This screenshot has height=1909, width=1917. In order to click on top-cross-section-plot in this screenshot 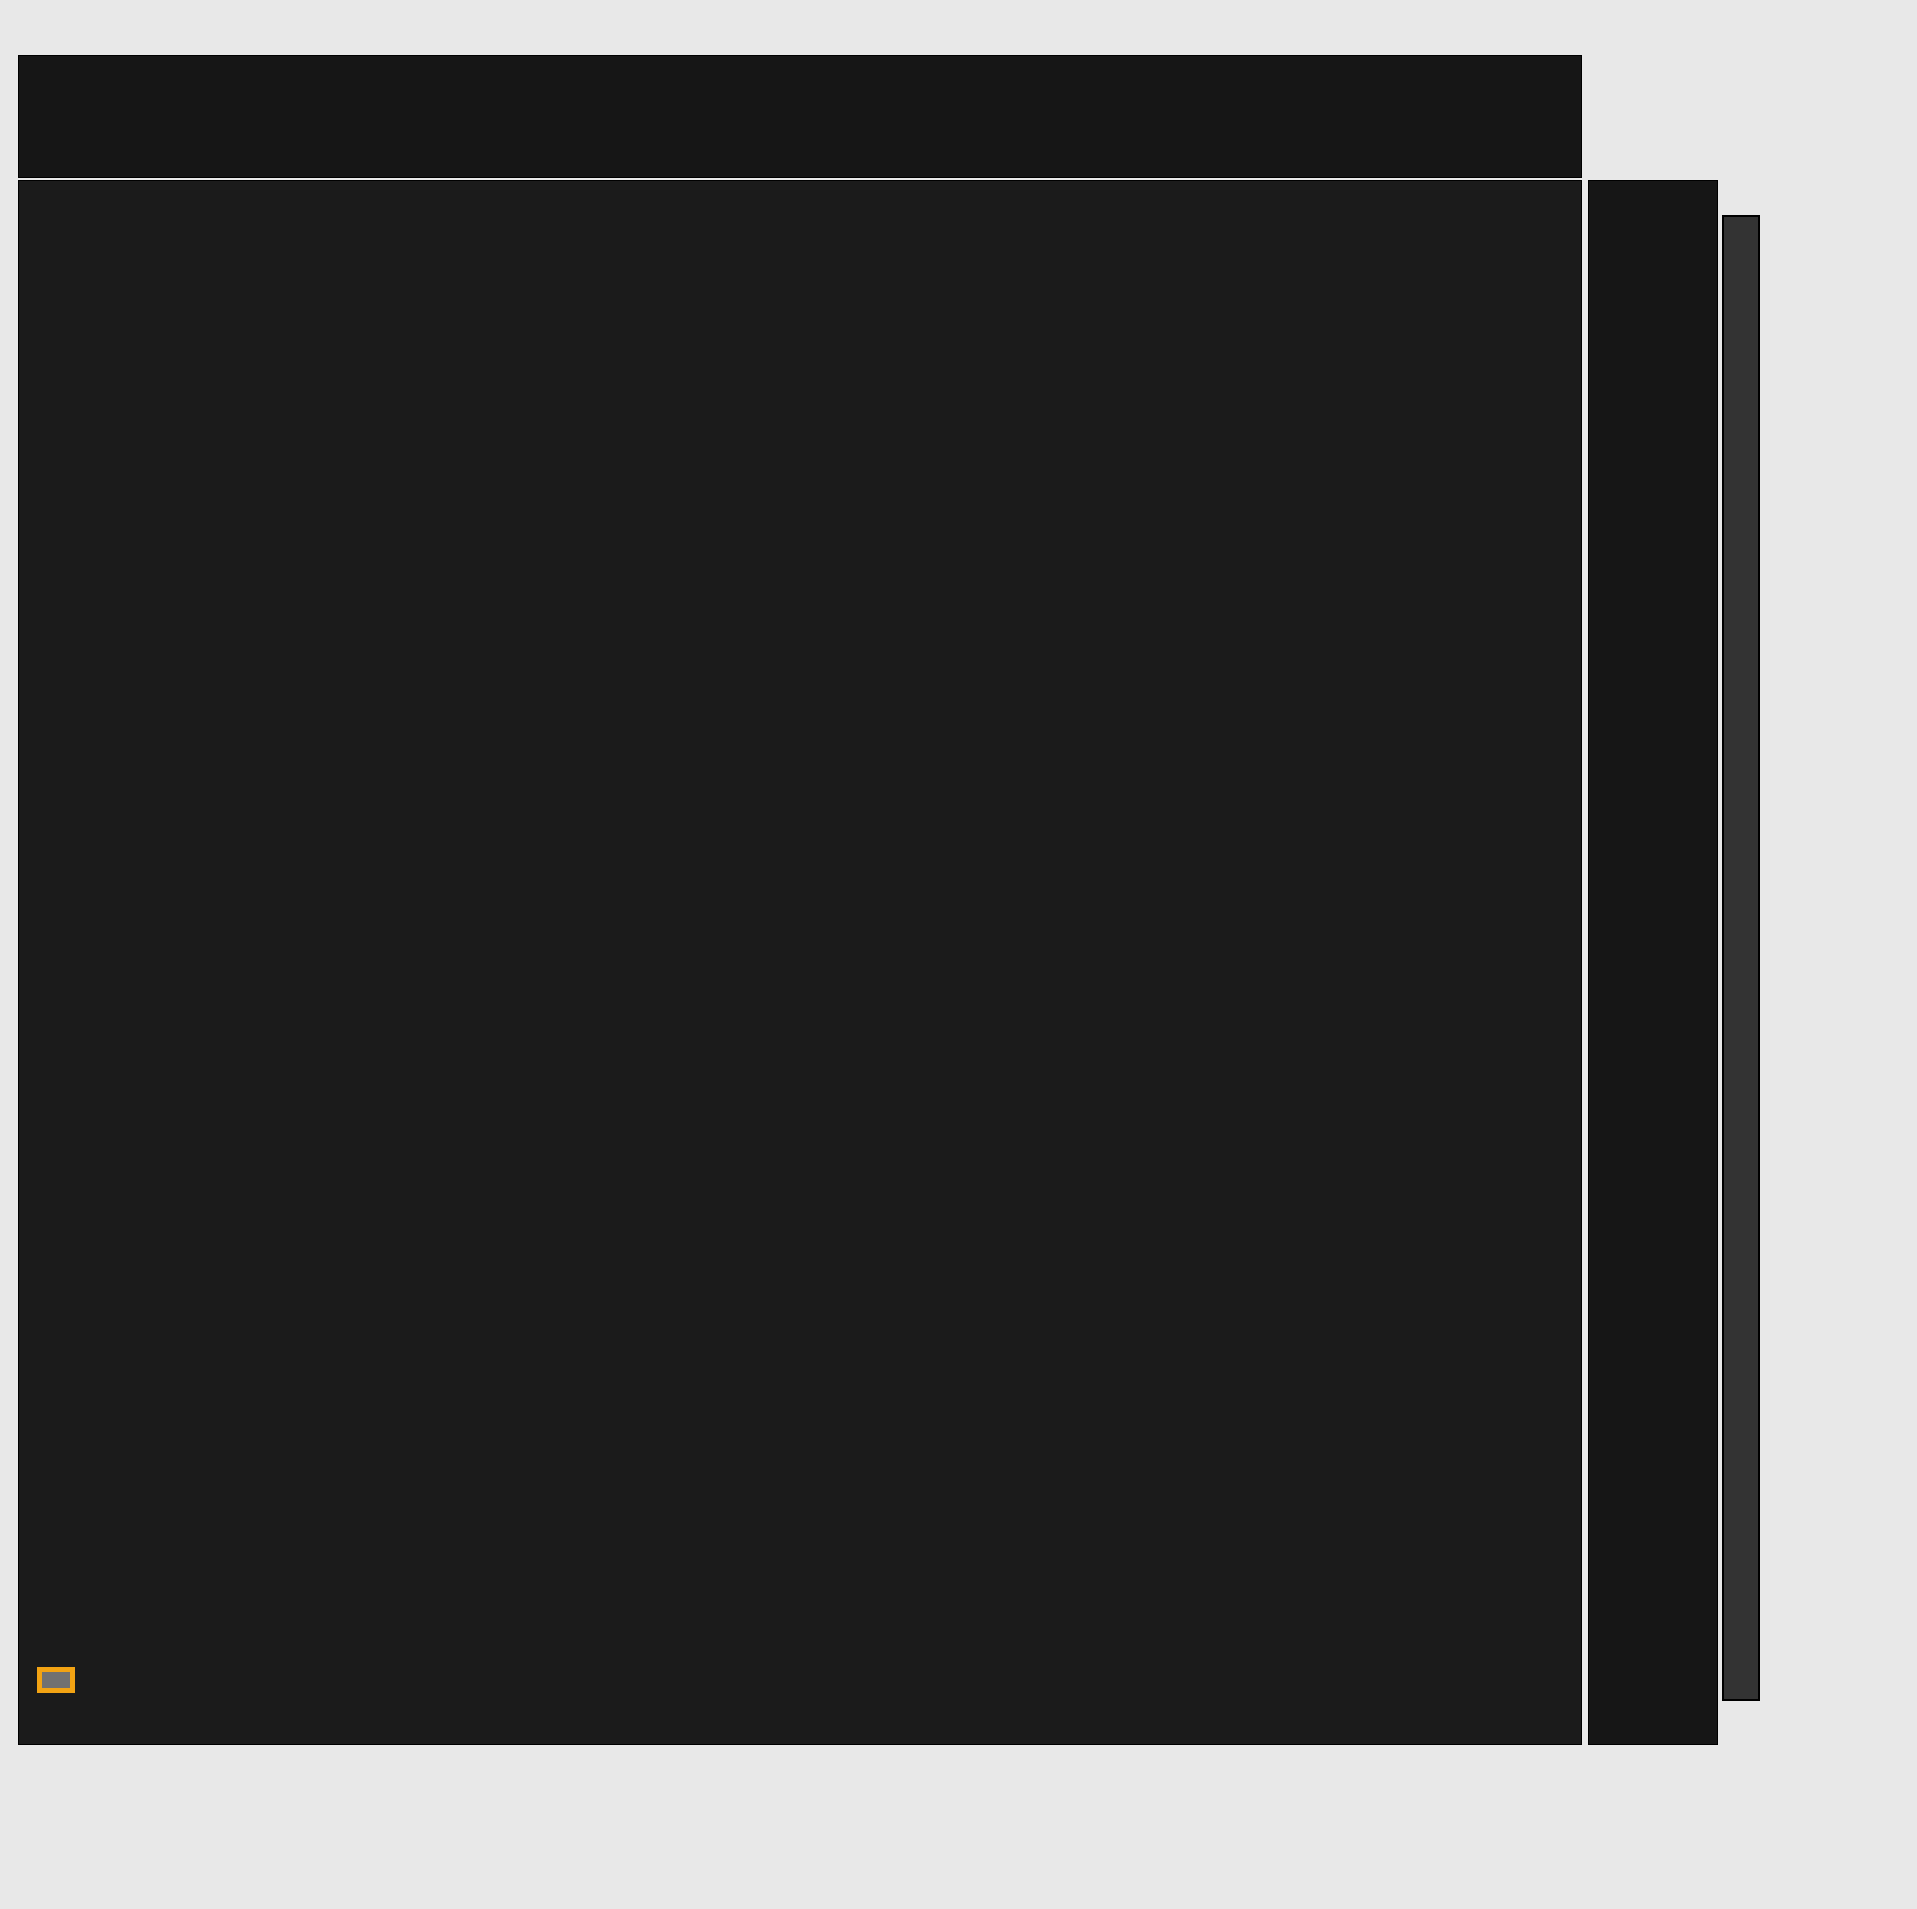, I will do `click(800, 117)`.